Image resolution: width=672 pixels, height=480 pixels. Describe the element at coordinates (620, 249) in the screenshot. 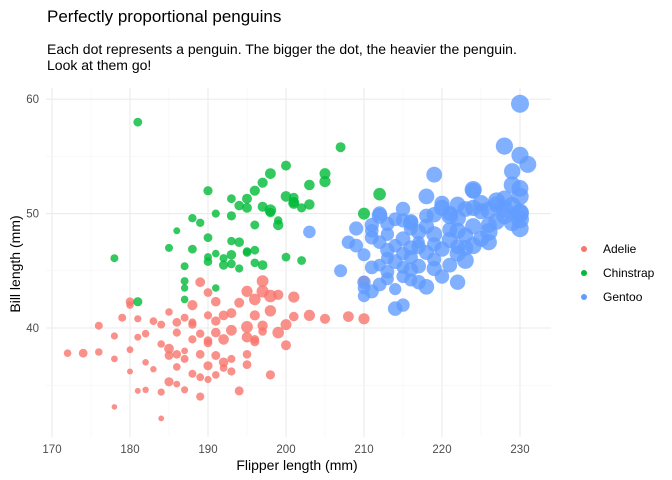

I see `legend-label-adelie: Adelie` at that location.